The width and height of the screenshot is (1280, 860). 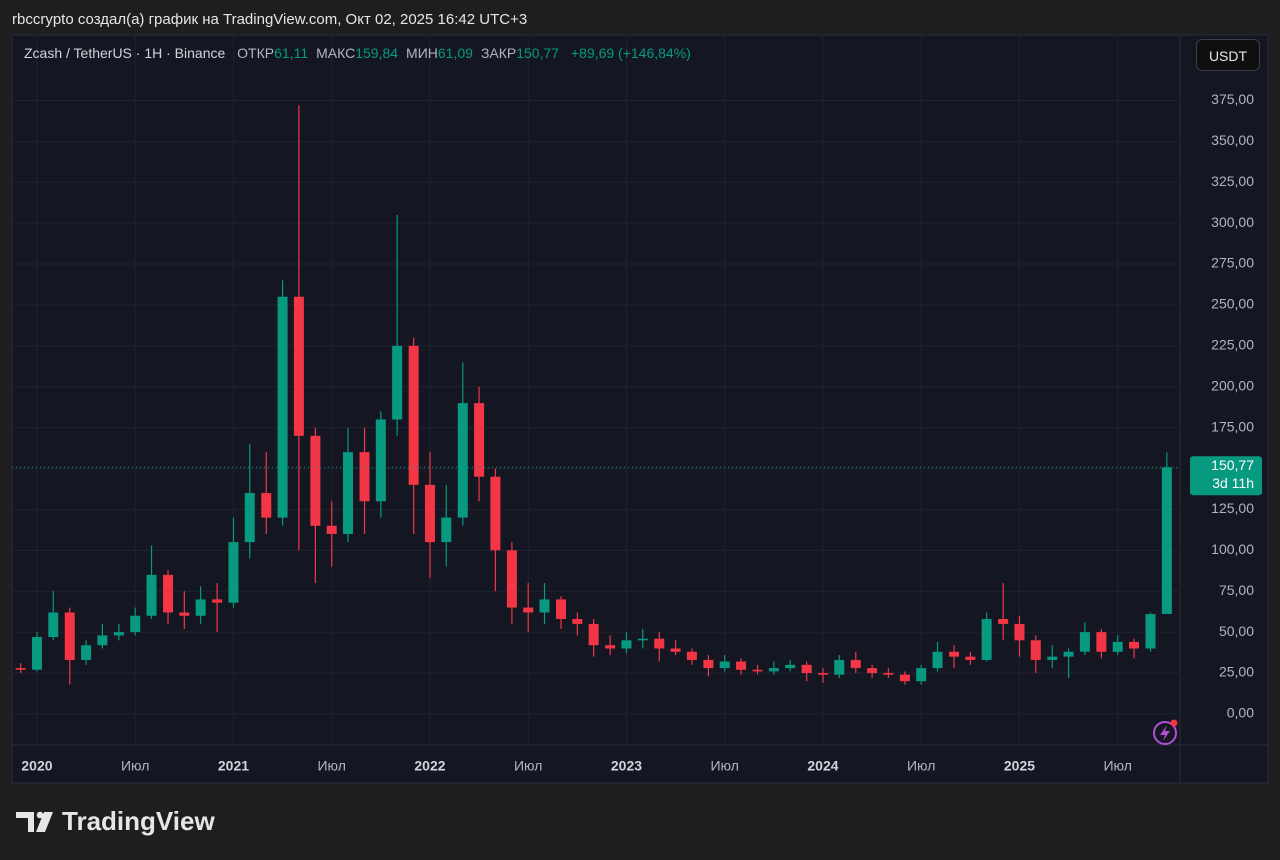 I want to click on x-tick-label: 2025, so click(x=1019, y=766).